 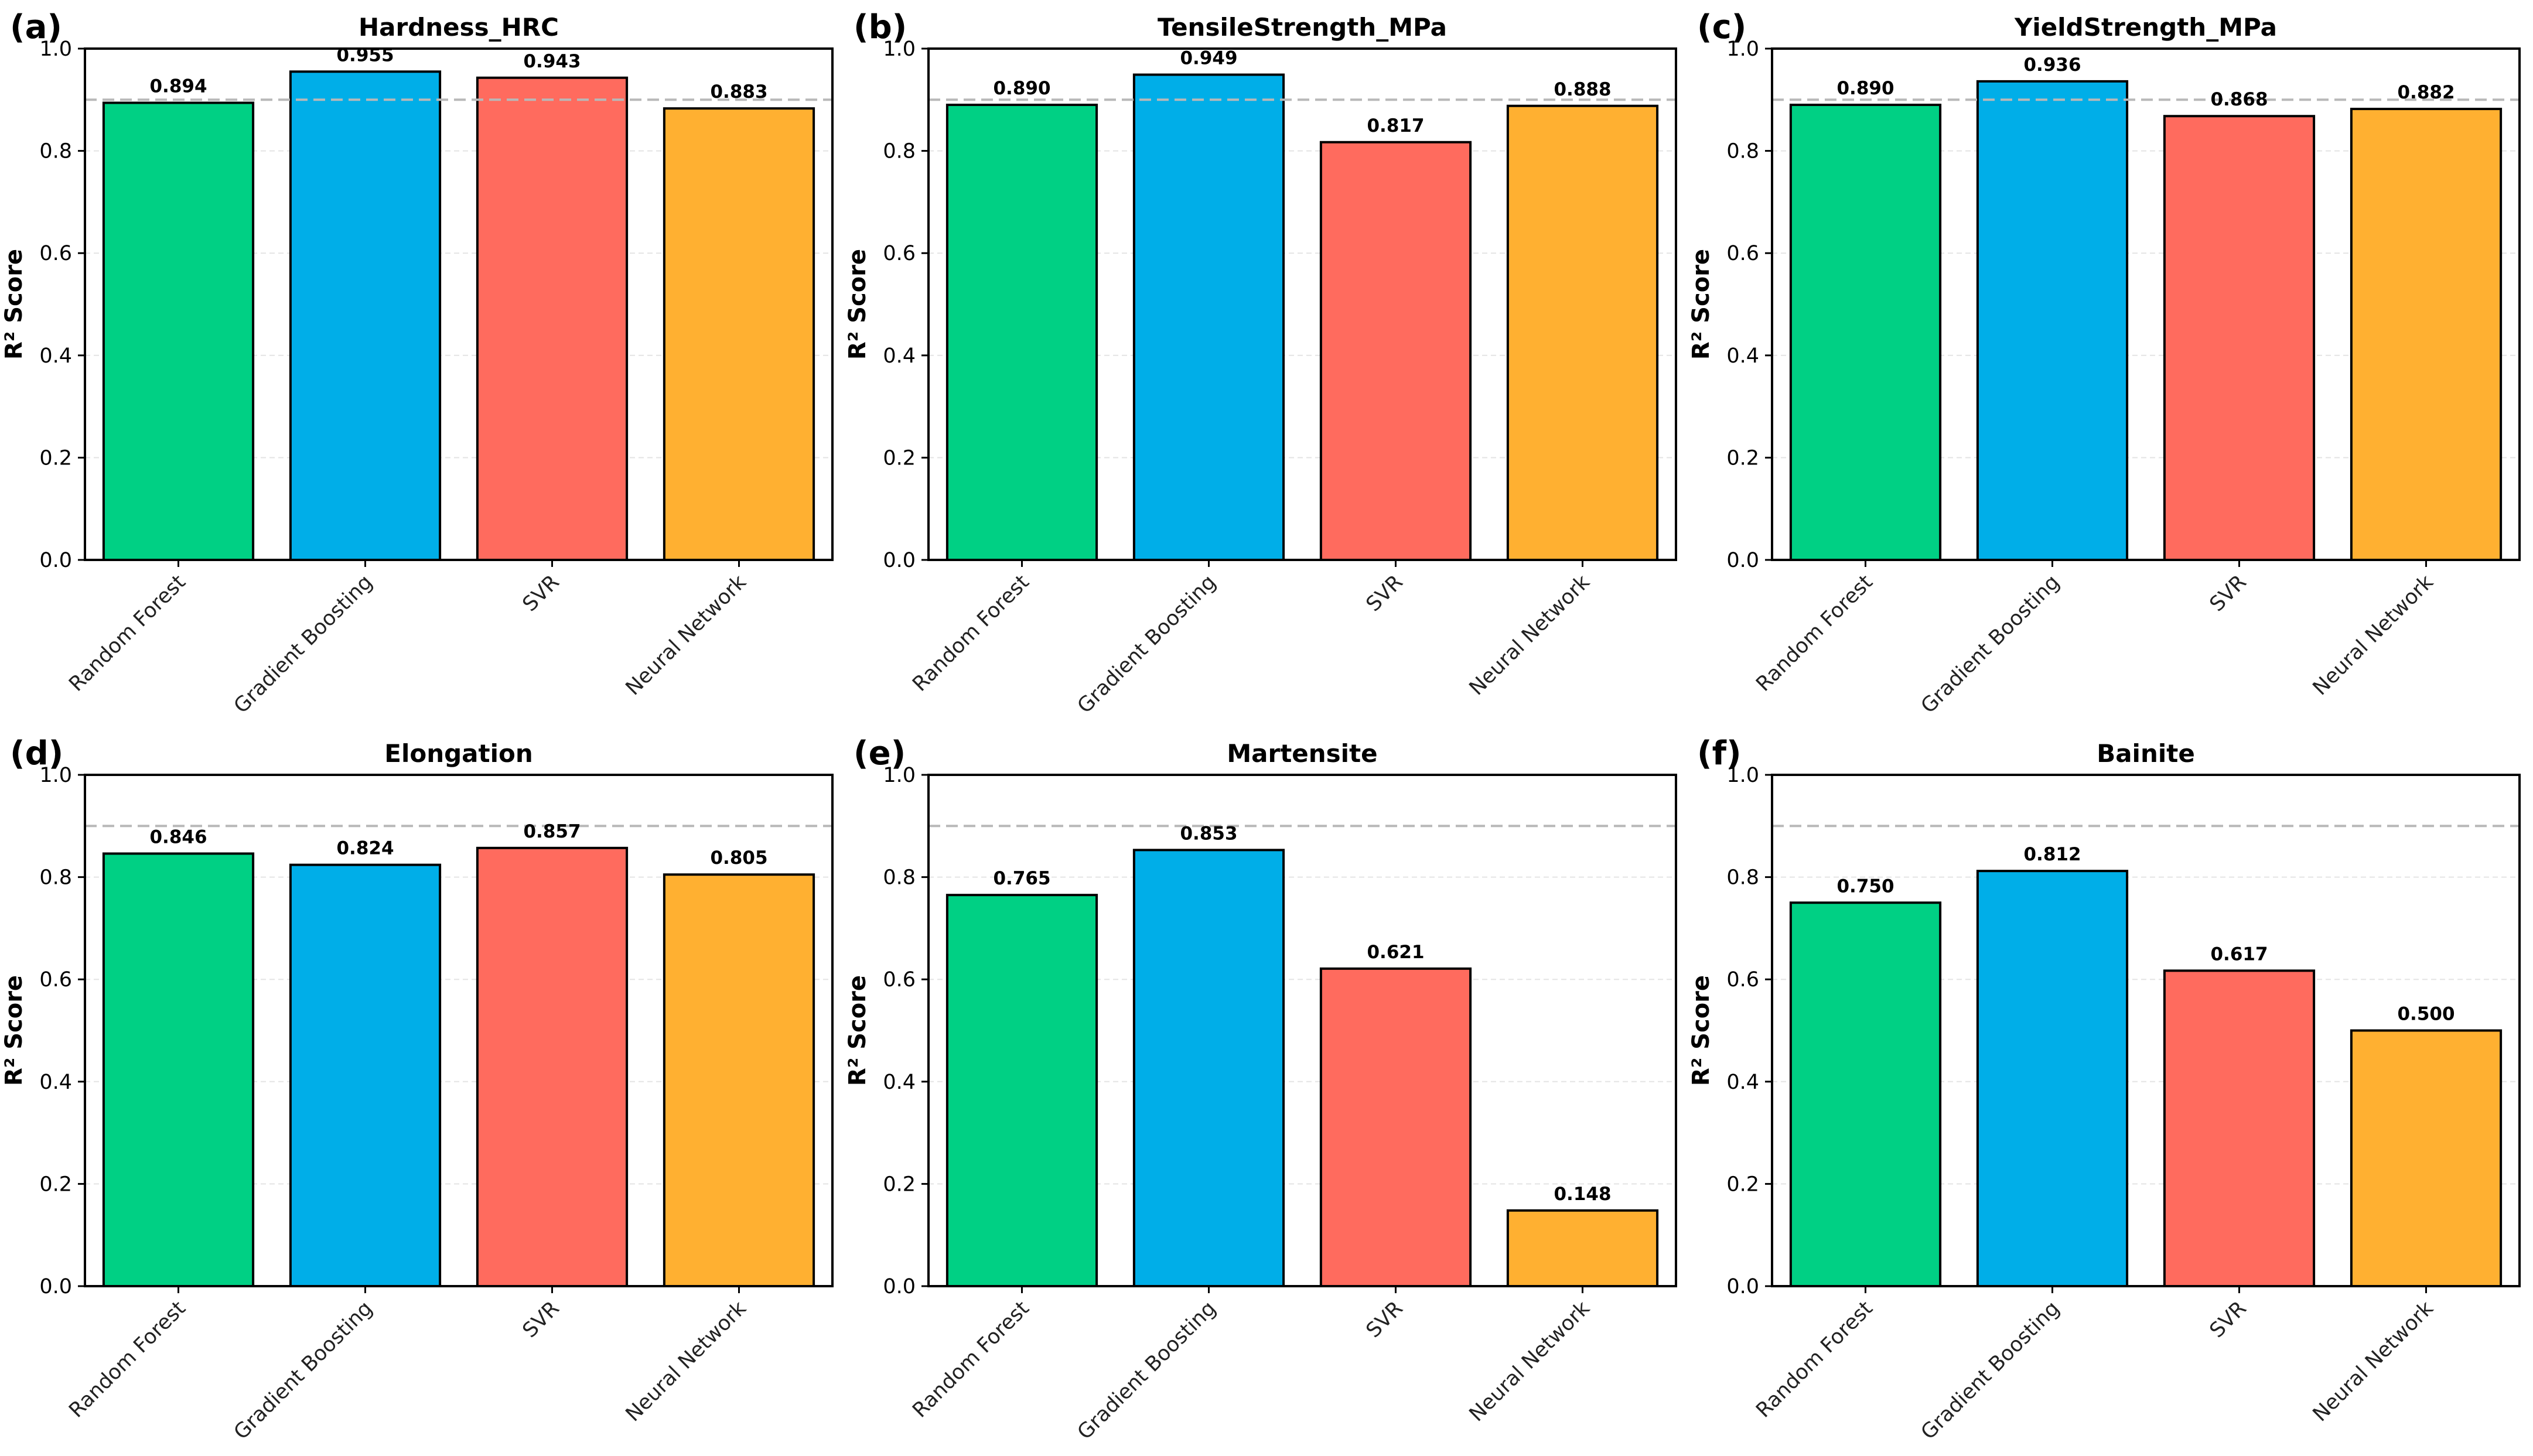 I want to click on panel-label: (b), so click(x=881, y=27).